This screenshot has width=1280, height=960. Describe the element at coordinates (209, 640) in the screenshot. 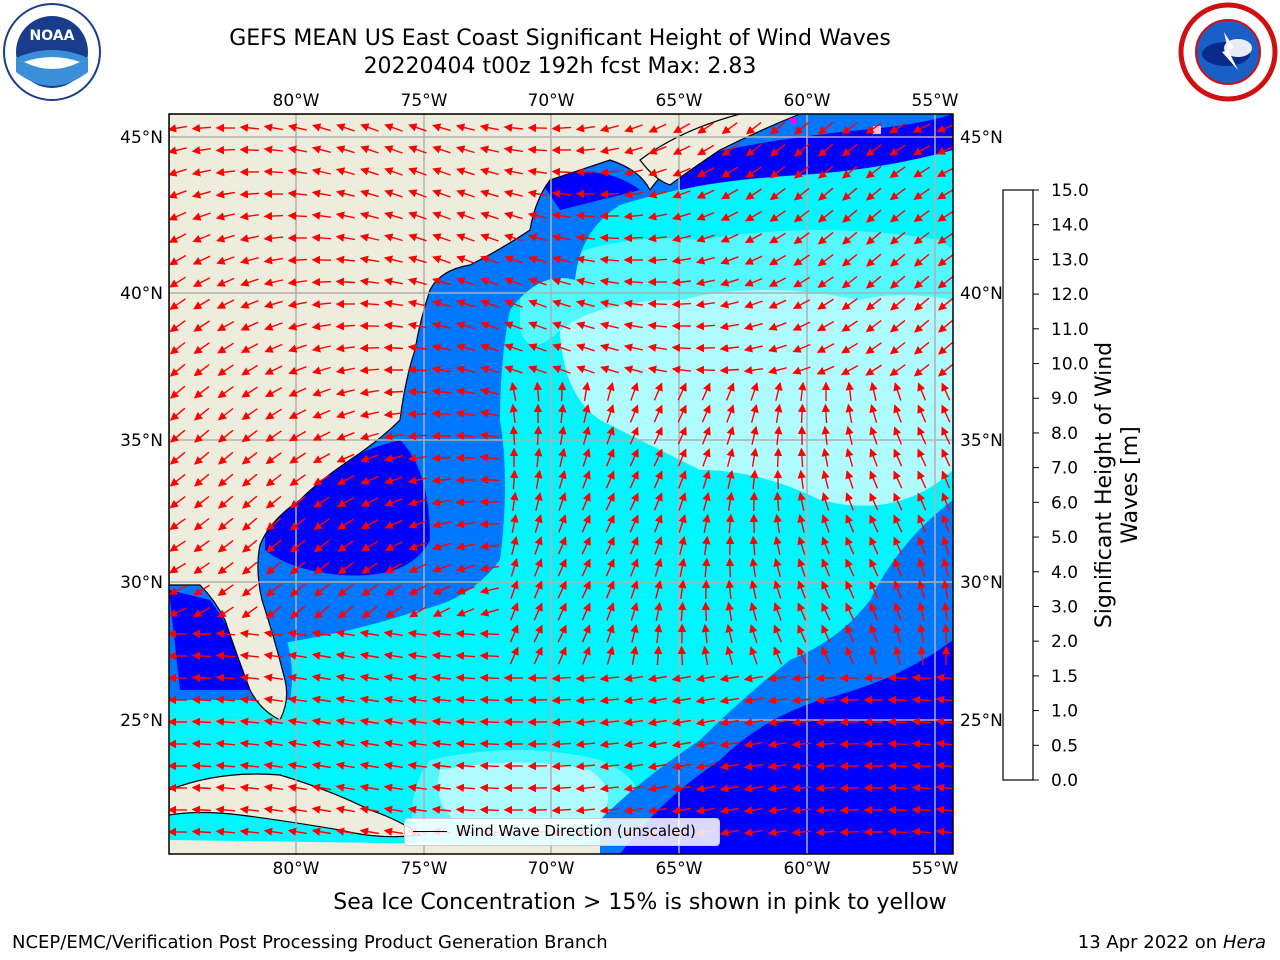

I see `wave-zone-deep-blue-gulf` at that location.